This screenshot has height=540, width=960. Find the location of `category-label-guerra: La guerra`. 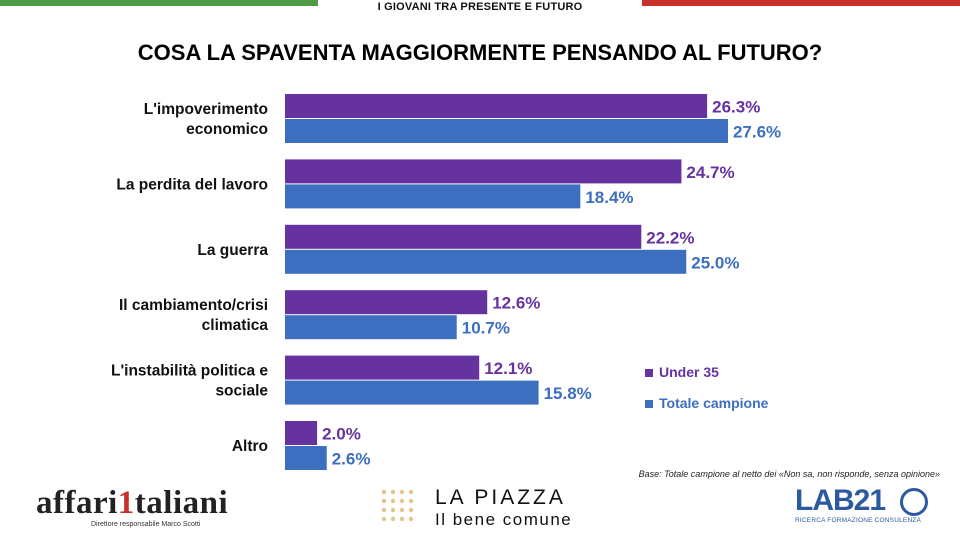

category-label-guerra: La guerra is located at coordinates (232, 250).